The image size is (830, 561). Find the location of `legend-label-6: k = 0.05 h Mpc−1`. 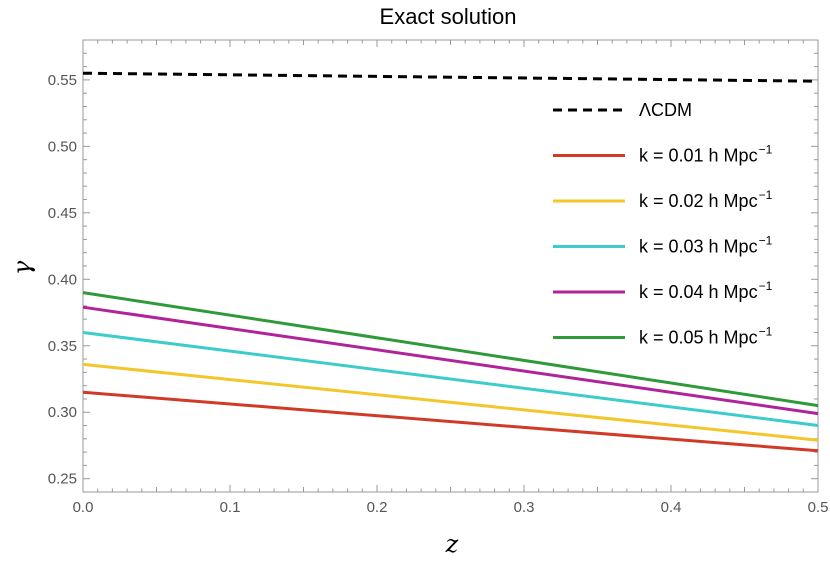

legend-label-6: k = 0.05 h Mpc−1 is located at coordinates (706, 336).